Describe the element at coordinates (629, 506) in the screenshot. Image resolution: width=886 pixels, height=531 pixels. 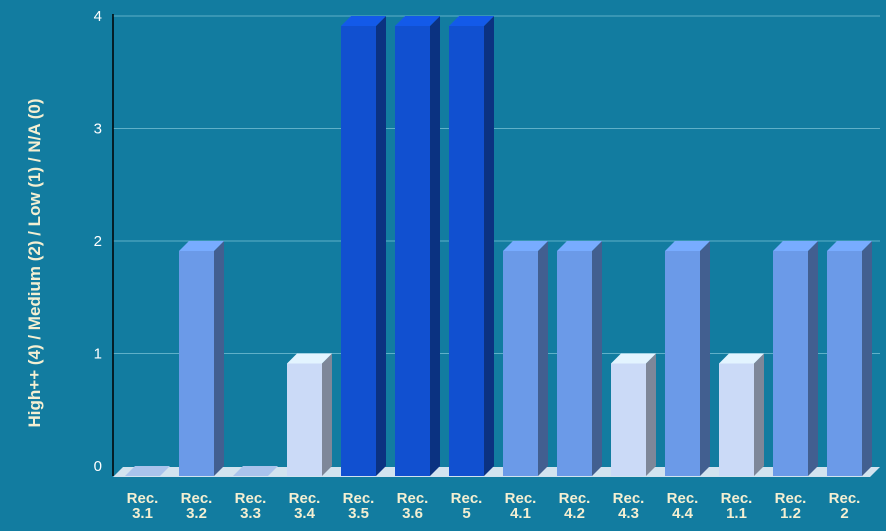
I see `x-tick-label: Rec. 4.3` at that location.